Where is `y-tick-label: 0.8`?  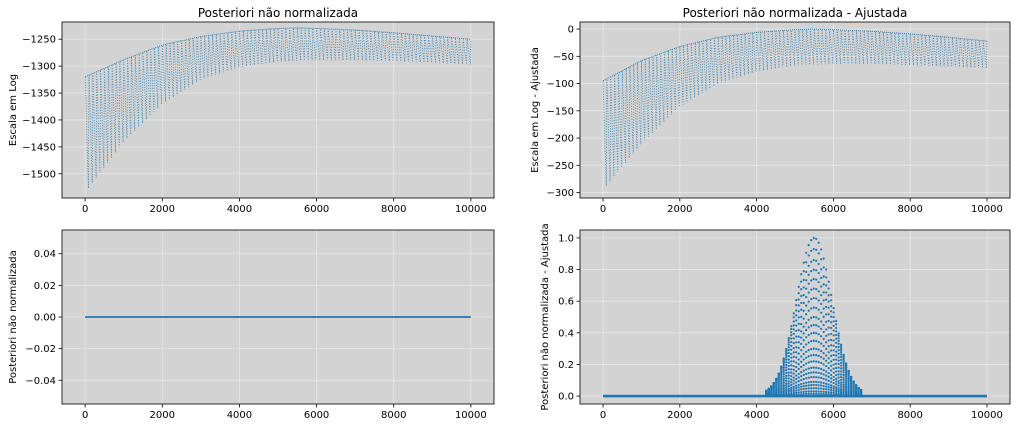 y-tick-label: 0.8 is located at coordinates (566, 270).